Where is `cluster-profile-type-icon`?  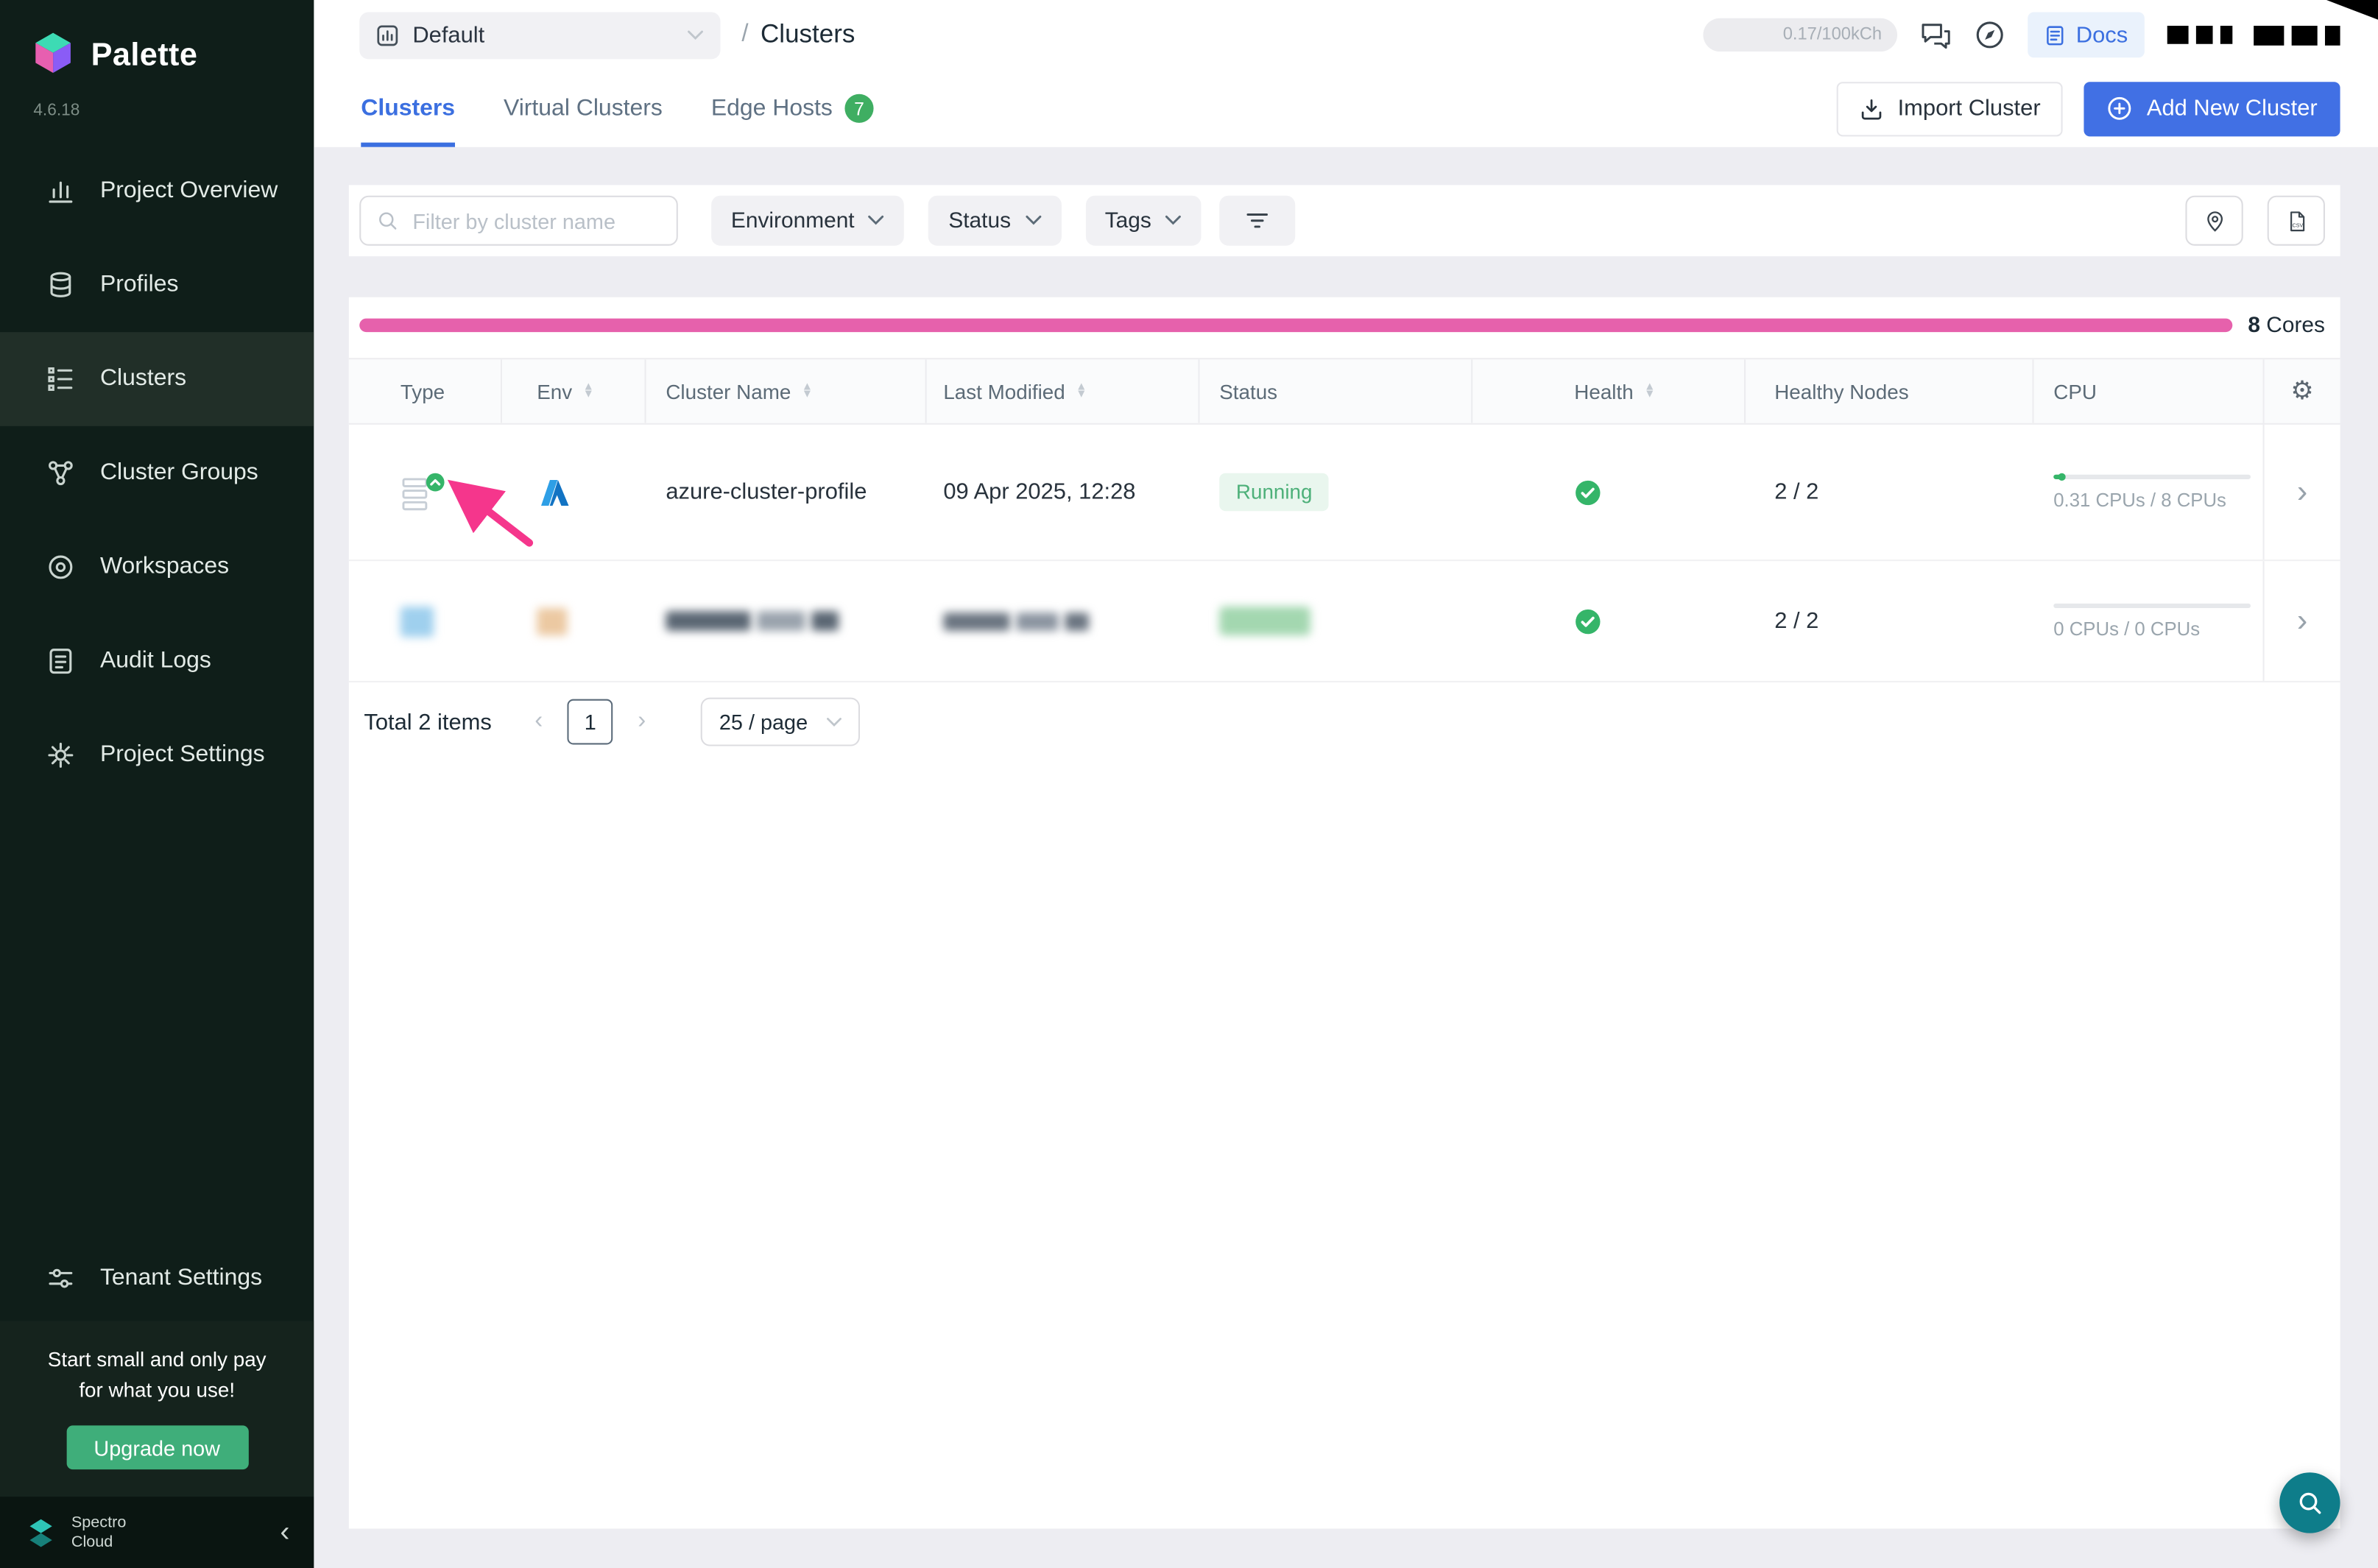 cluster-profile-type-icon is located at coordinates (423, 493).